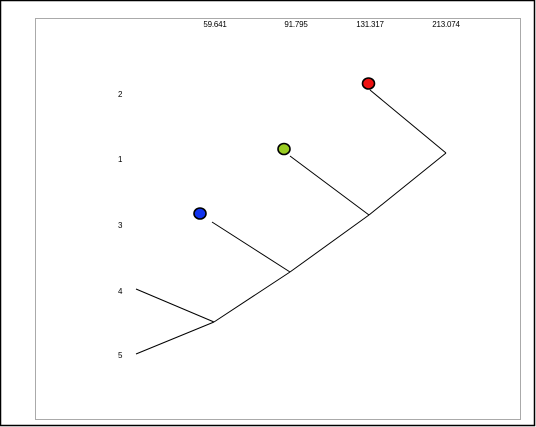 This screenshot has width=536, height=427. Describe the element at coordinates (120, 291) in the screenshot. I see `leaf-label-4: 4` at that location.